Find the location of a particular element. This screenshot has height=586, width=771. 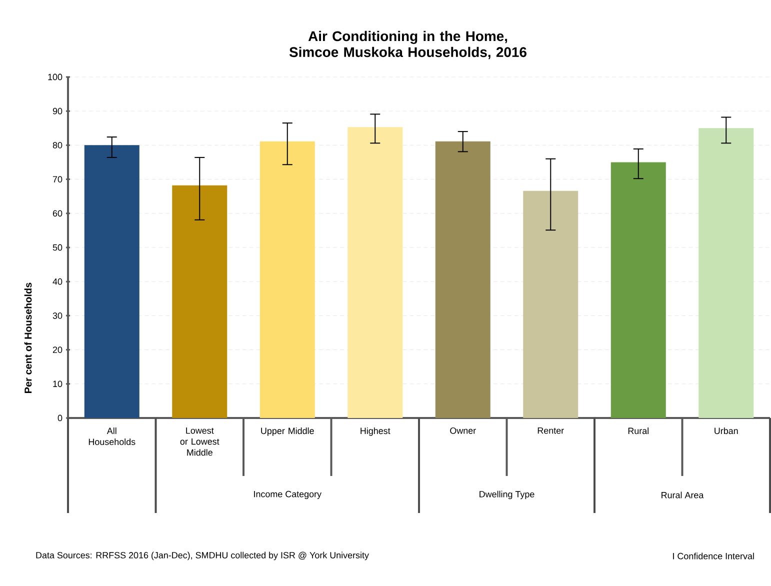

y-tick-label: 100 is located at coordinates (55, 77).